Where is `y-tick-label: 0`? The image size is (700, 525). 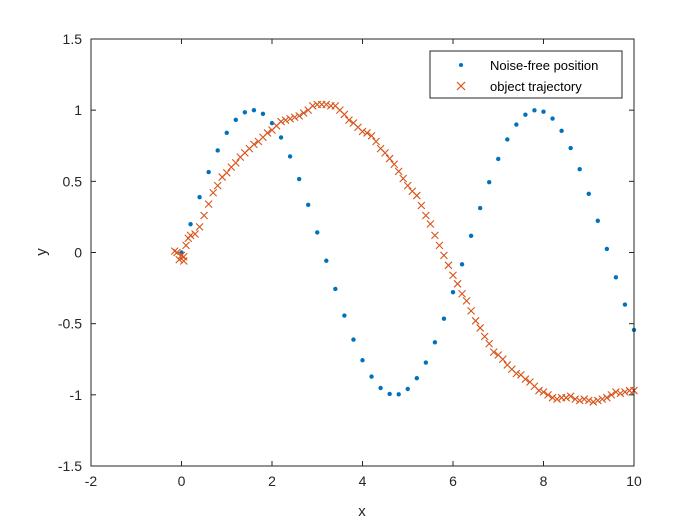 y-tick-label: 0 is located at coordinates (78, 253).